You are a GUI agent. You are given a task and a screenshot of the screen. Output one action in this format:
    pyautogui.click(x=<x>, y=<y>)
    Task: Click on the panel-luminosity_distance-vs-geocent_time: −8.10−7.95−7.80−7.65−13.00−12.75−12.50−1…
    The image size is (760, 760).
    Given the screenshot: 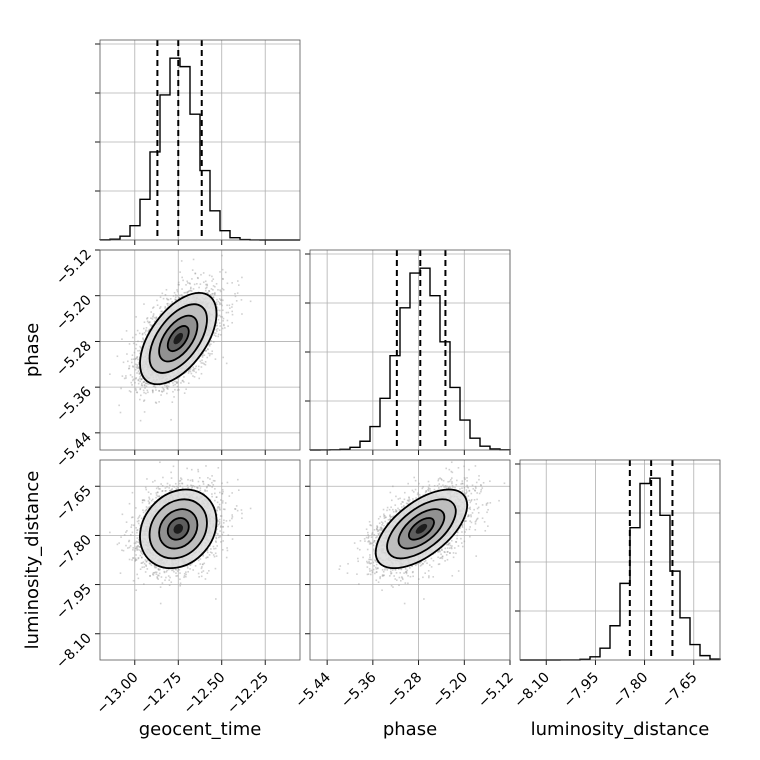 What is the action you would take?
    pyautogui.click(x=177, y=588)
    